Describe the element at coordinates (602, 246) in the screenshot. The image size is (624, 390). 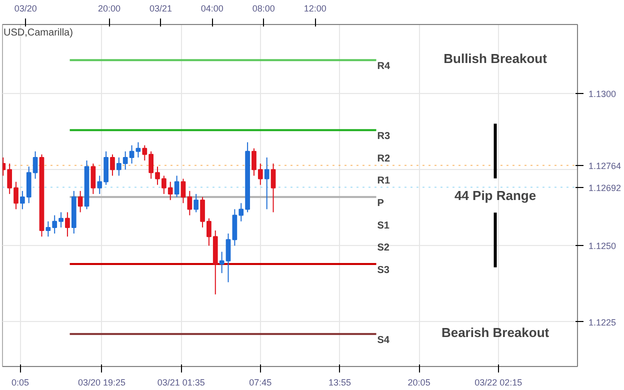
I see `y-tick-label: 1.1250` at that location.